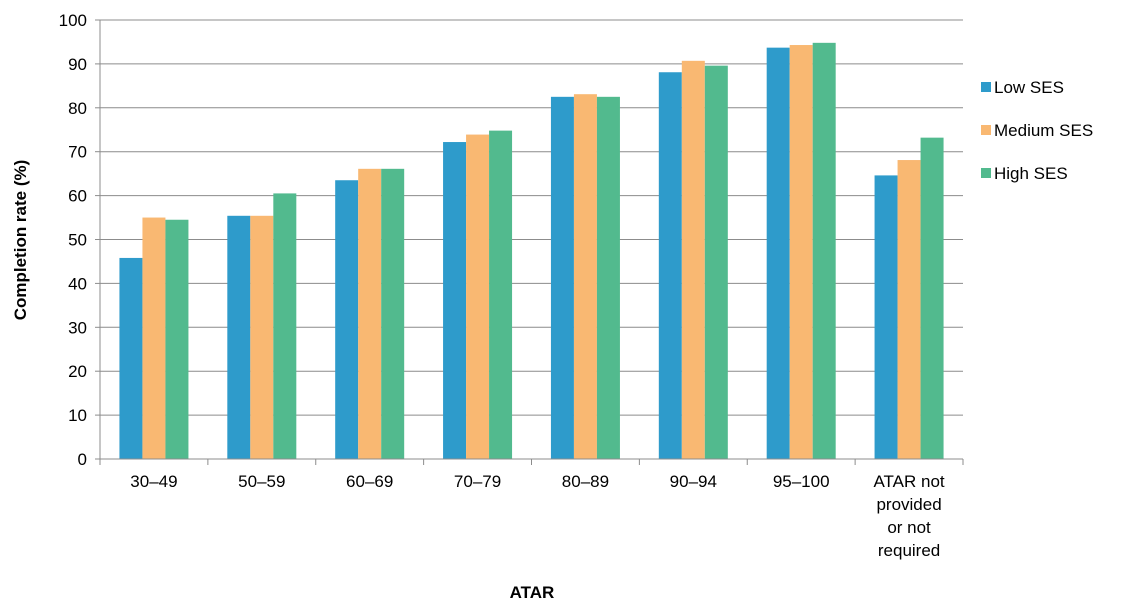 Image resolution: width=1134 pixels, height=608 pixels. I want to click on y-tick-labels: 0 10 20 30 40 50 60 70 80 90 100, so click(73, 240).